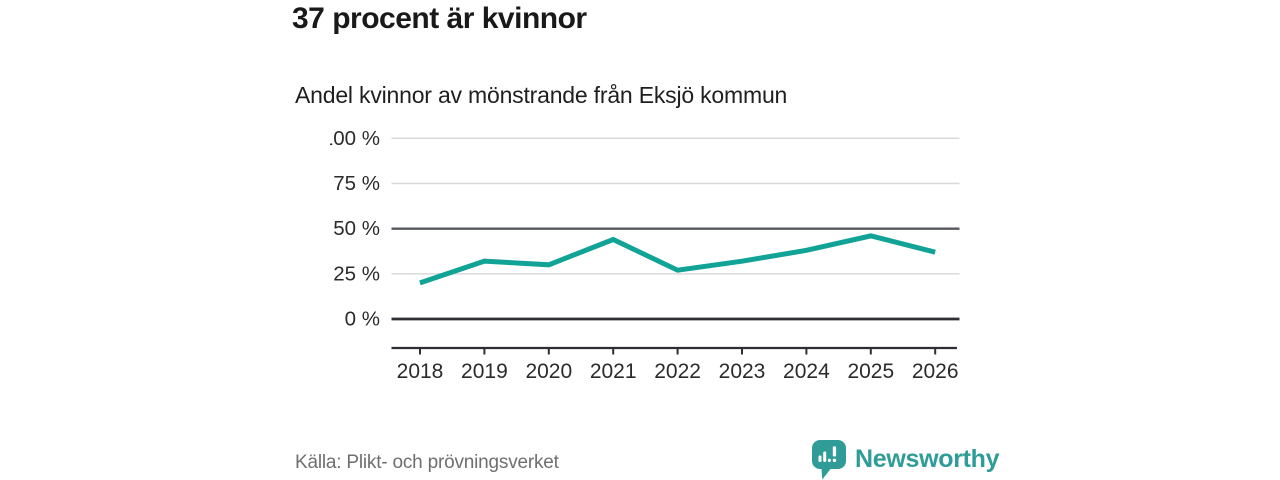 This screenshot has height=480, width=1280. I want to click on chart-headline: 37 procent är kvinnor, so click(439, 18).